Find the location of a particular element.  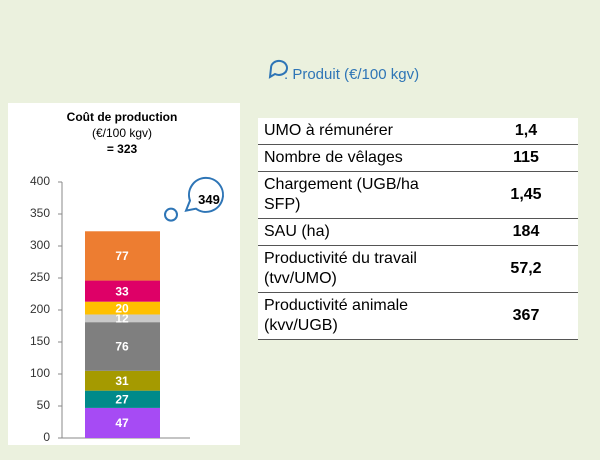

value-cell: 57,2 is located at coordinates (526, 269).